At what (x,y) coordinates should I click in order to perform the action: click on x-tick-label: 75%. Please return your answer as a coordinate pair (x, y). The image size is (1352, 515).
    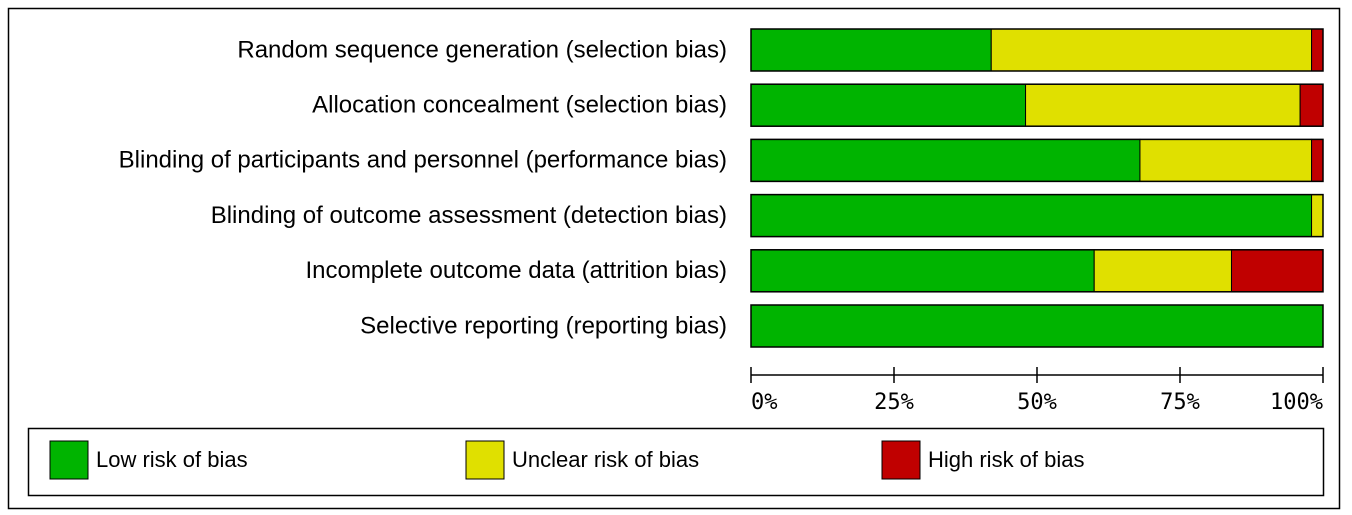
    Looking at the image, I should click on (1180, 402).